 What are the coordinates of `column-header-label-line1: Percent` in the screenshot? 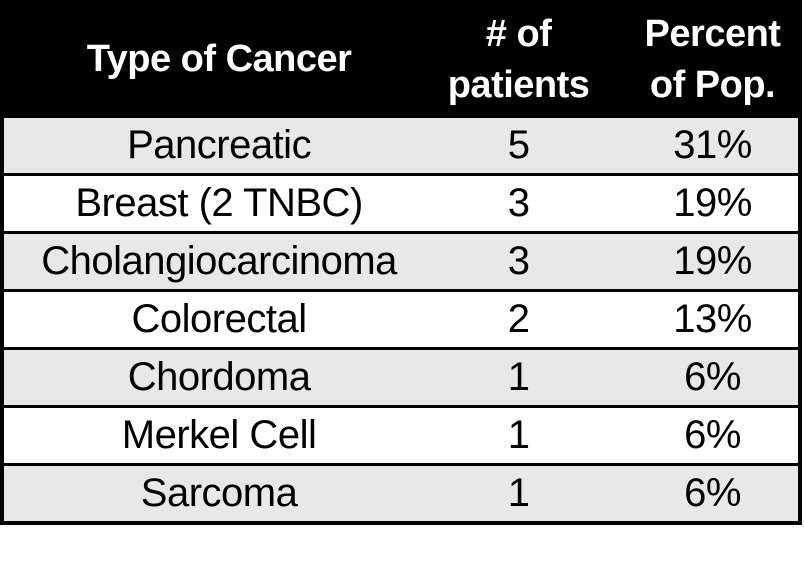 It's located at (712, 33).